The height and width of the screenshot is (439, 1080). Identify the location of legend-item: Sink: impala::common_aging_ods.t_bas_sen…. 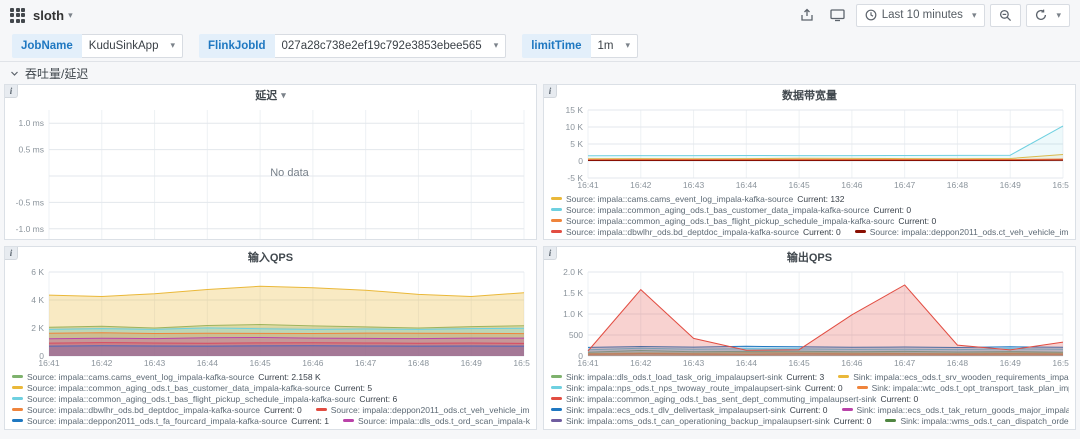
(734, 399).